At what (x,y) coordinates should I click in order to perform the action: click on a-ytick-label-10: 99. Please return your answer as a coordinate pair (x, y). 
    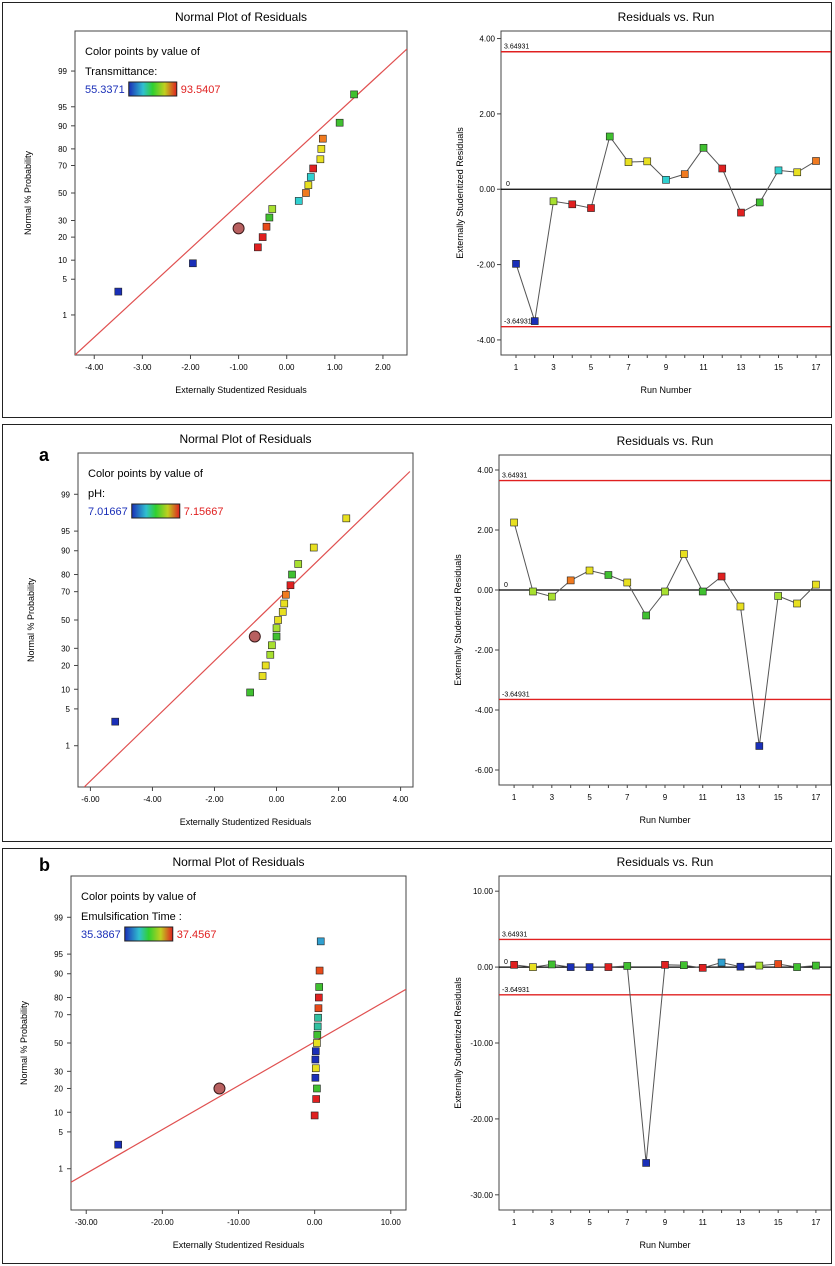
    Looking at the image, I should click on (65, 494).